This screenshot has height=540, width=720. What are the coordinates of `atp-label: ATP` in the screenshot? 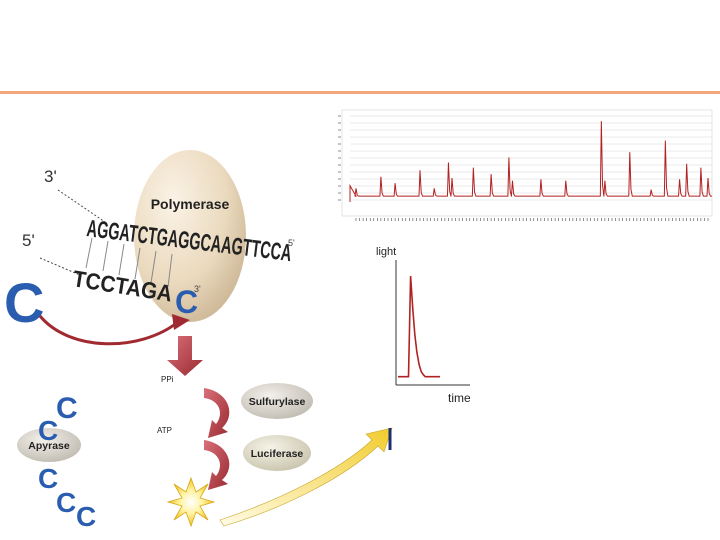 It's located at (164, 430).